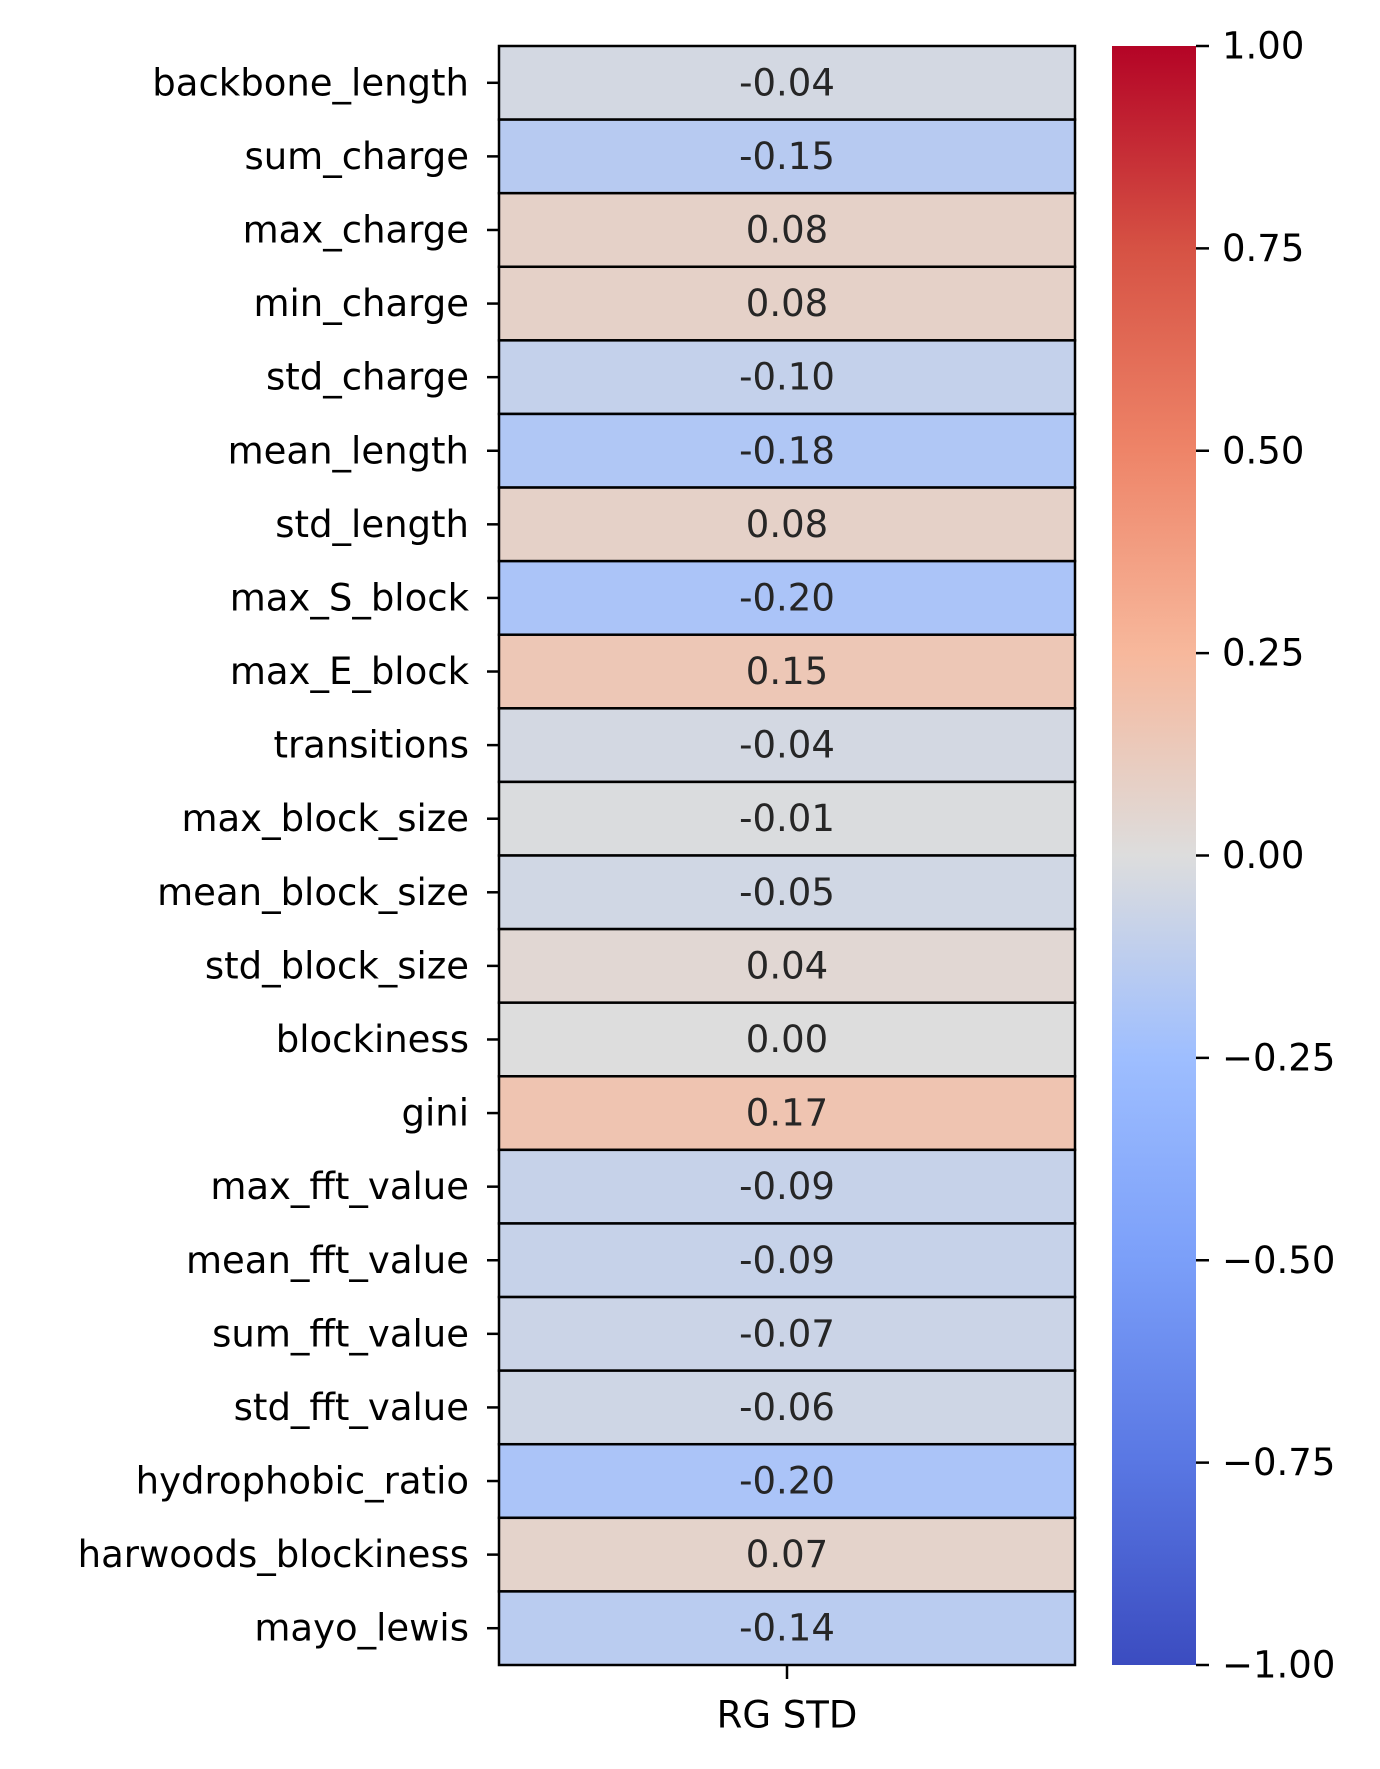 This screenshot has width=1380, height=1769. What do you see at coordinates (787, 818) in the screenshot?
I see `cell-value-label: -0.01` at bounding box center [787, 818].